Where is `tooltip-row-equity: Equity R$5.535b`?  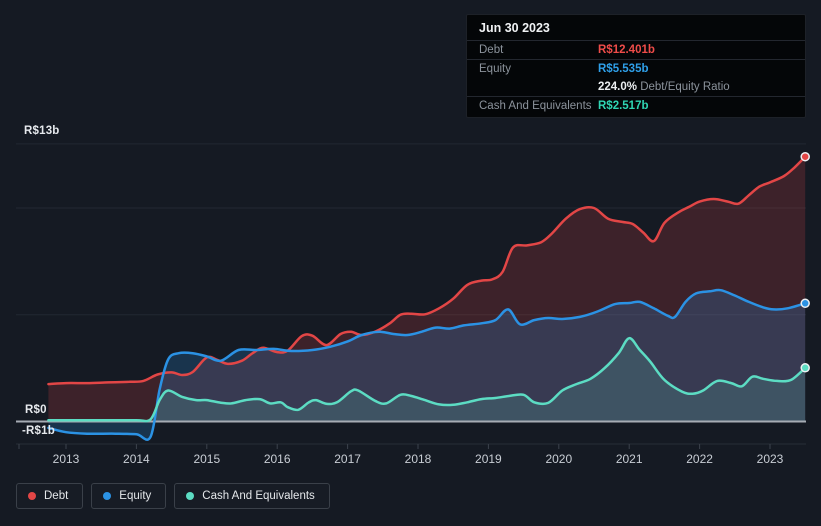
tooltip-row-equity: Equity R$5.535b is located at coordinates (636, 68).